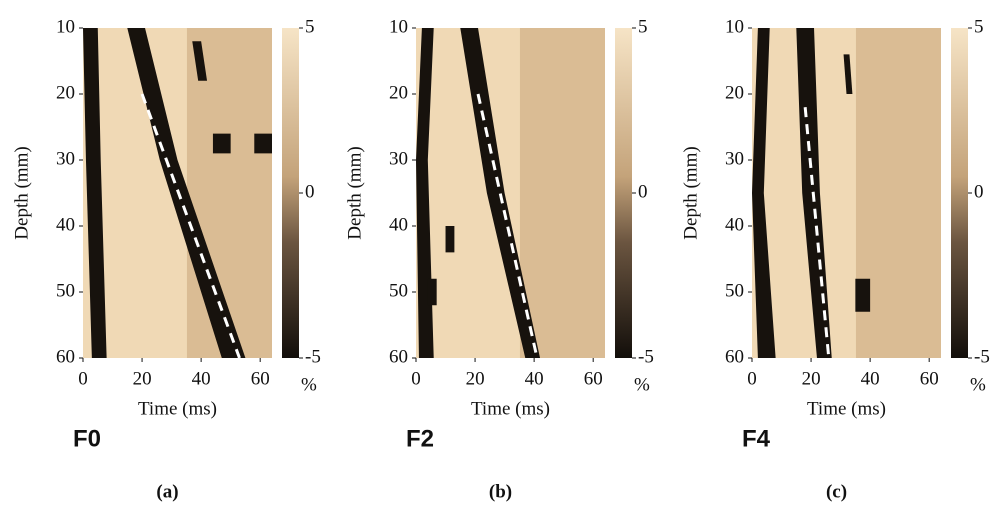 Image resolution: width=993 pixels, height=508 pixels. I want to click on panel-caption: (b), so click(500, 491).